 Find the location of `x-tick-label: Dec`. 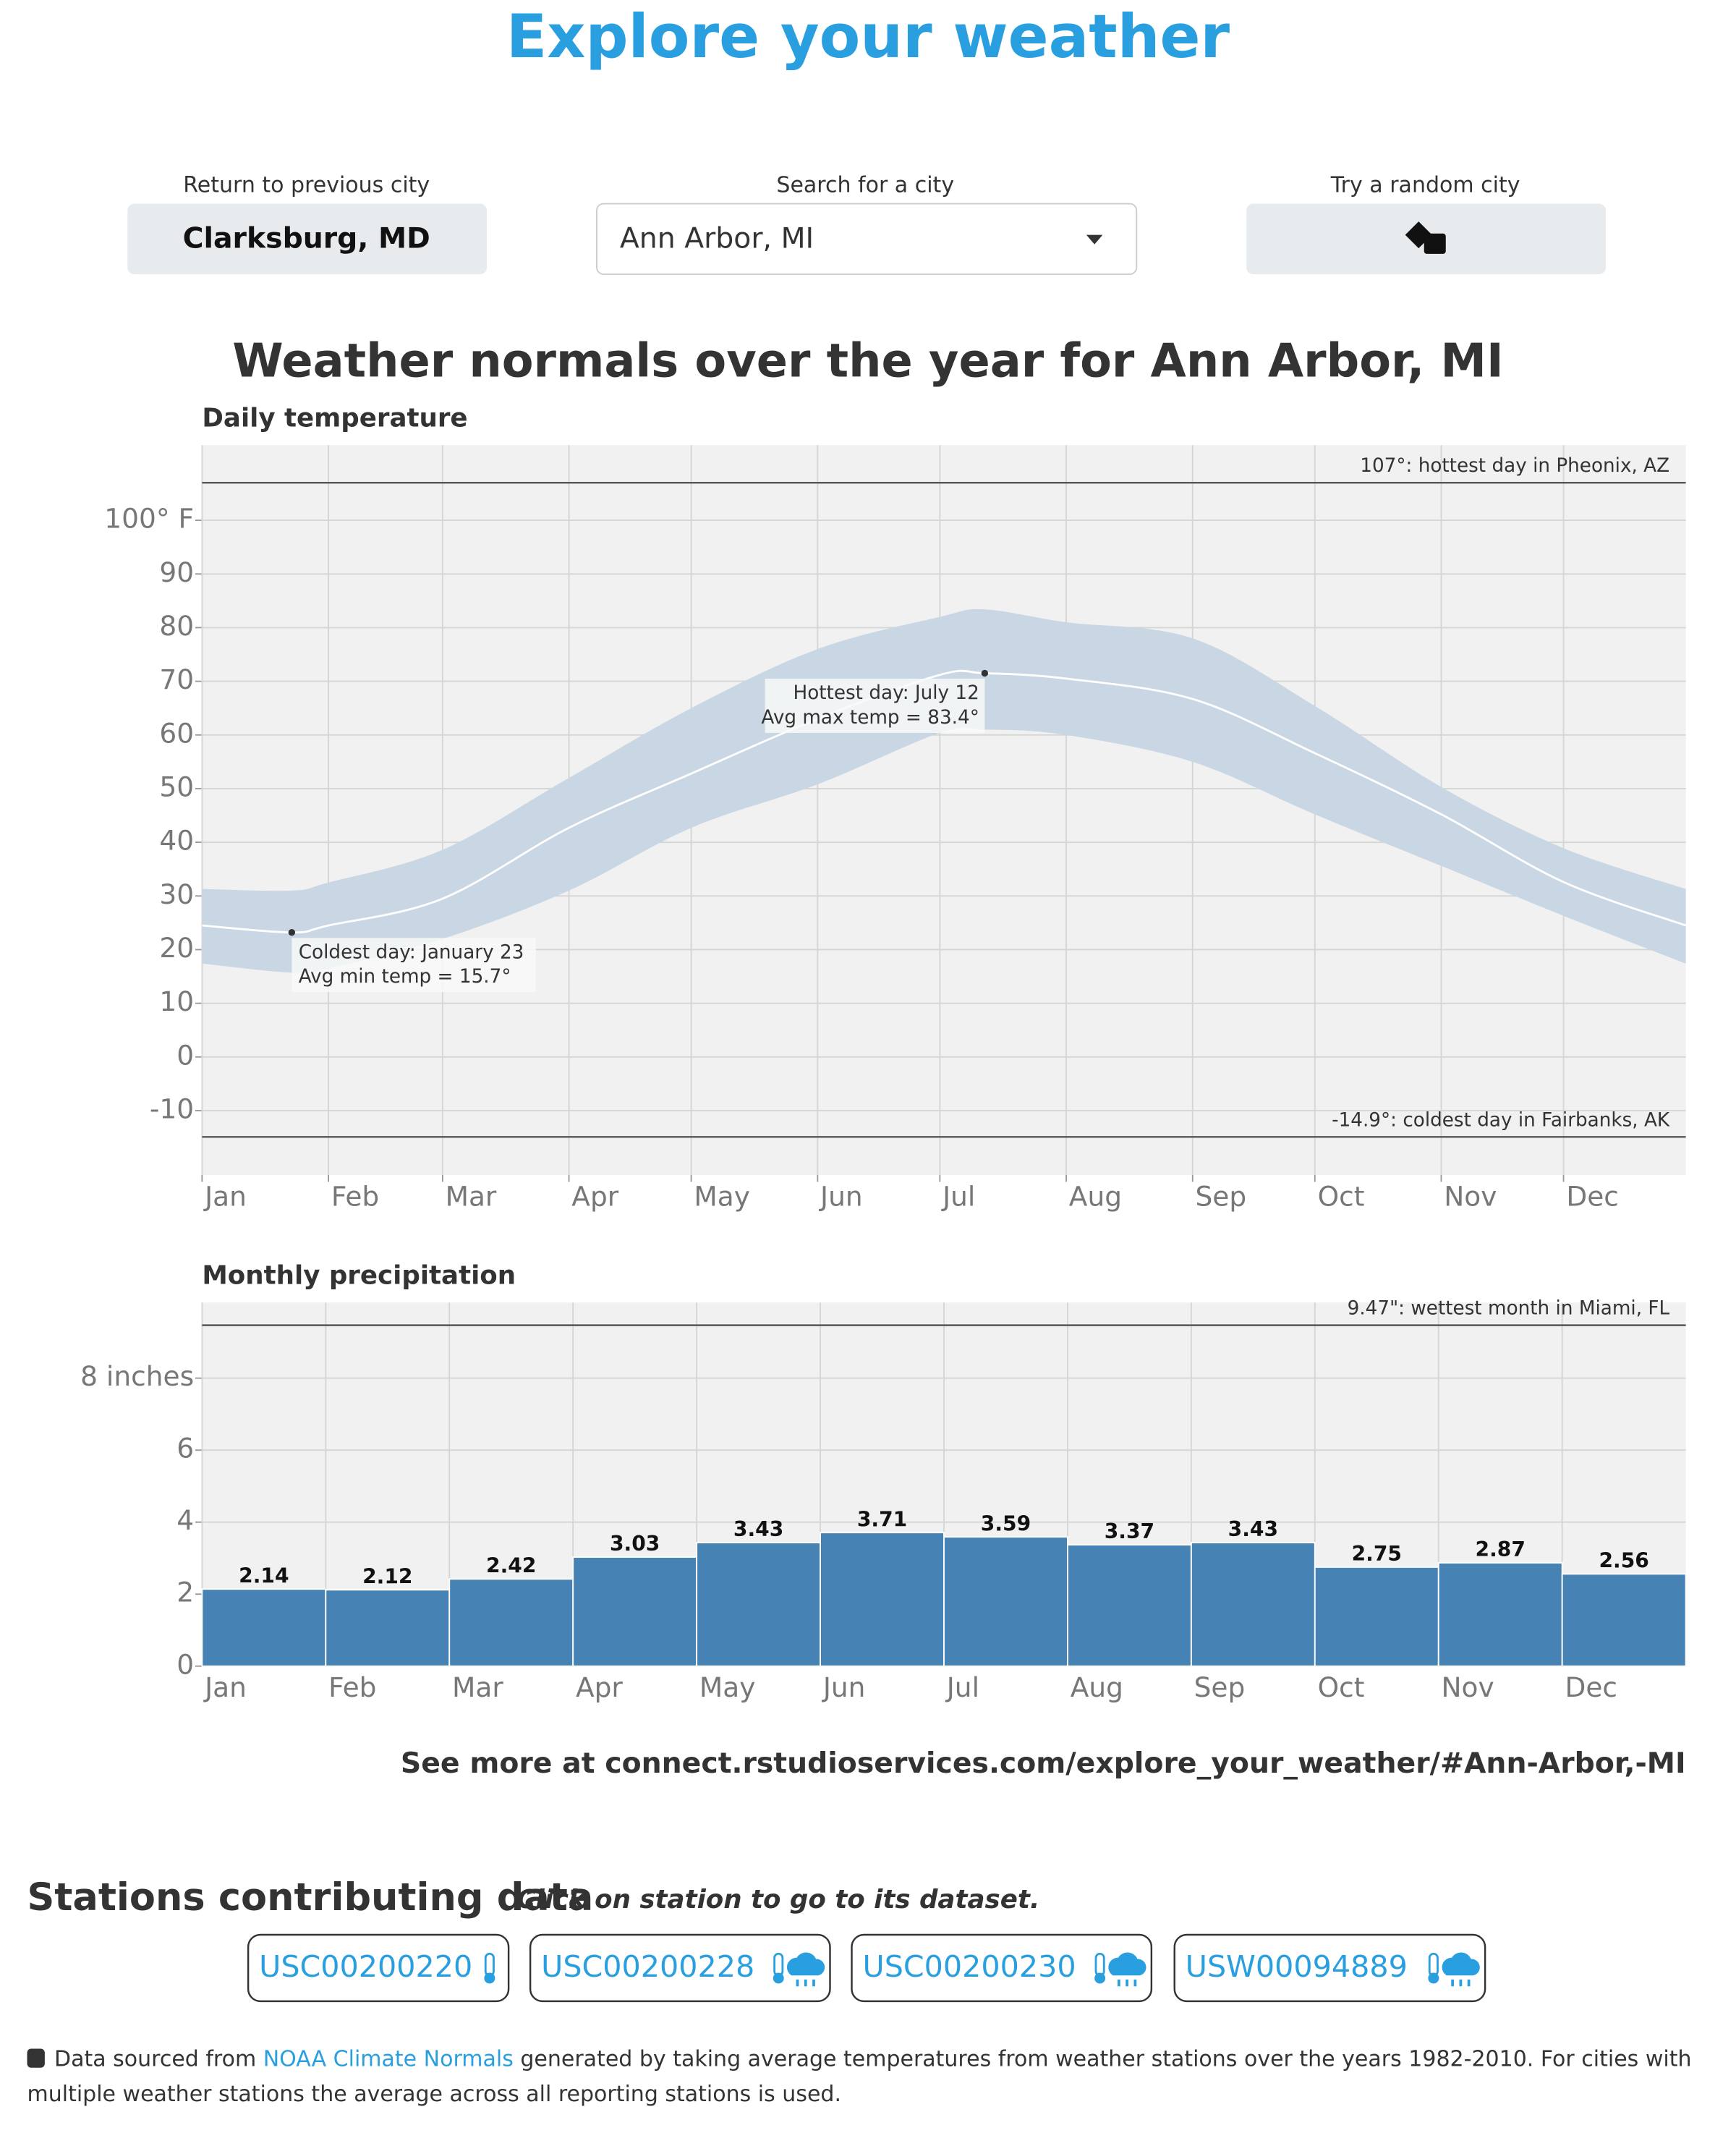

x-tick-label: Dec is located at coordinates (1592, 1196).